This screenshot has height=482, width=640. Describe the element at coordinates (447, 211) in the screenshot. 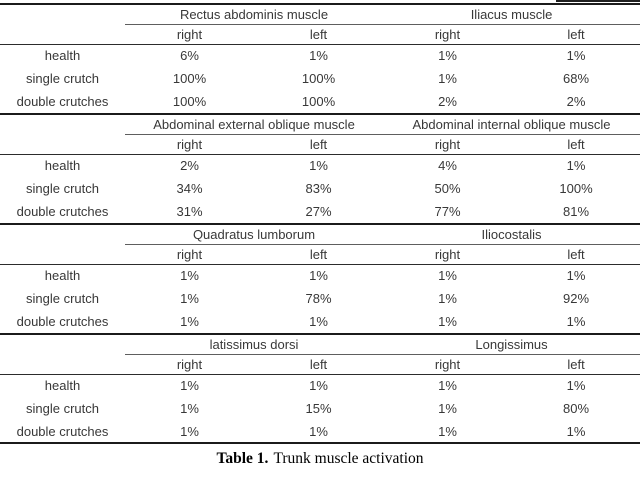

I see `value-cell: 77%` at that location.